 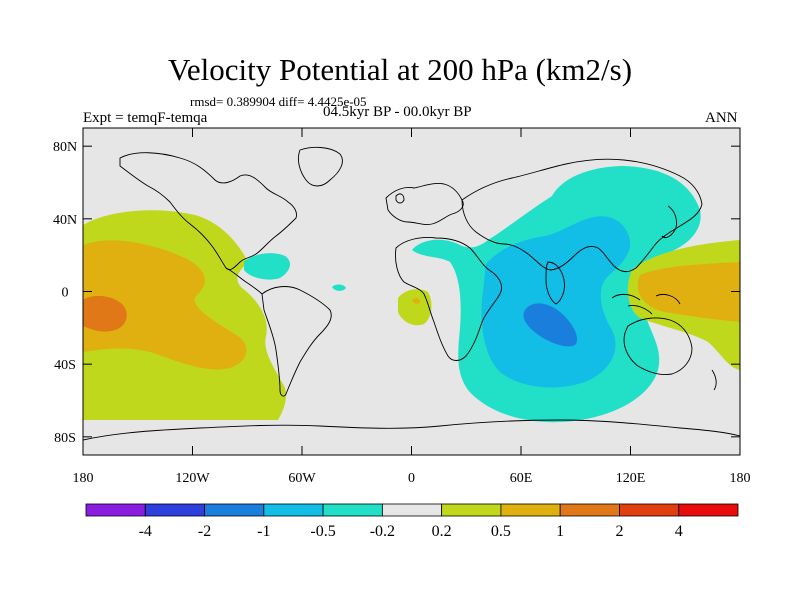 I want to click on colorbar-label: 1, so click(x=560, y=531).